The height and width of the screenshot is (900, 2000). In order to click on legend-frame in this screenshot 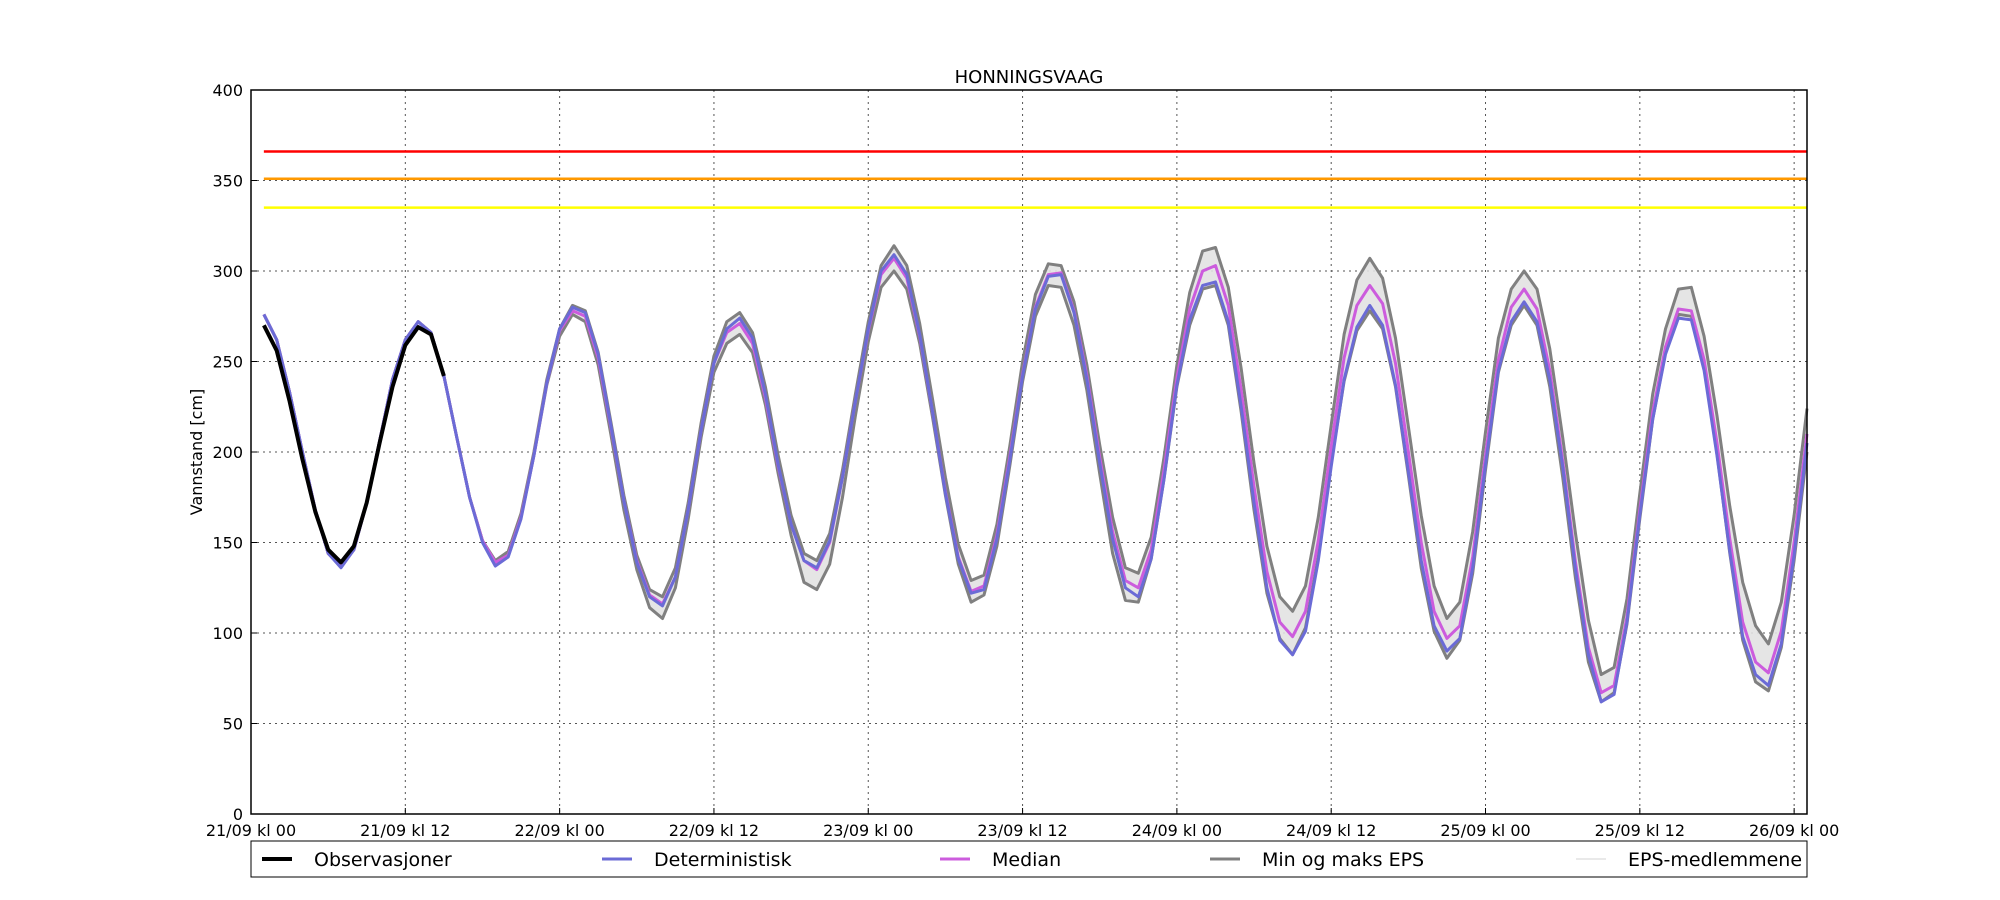, I will do `click(1029, 859)`.